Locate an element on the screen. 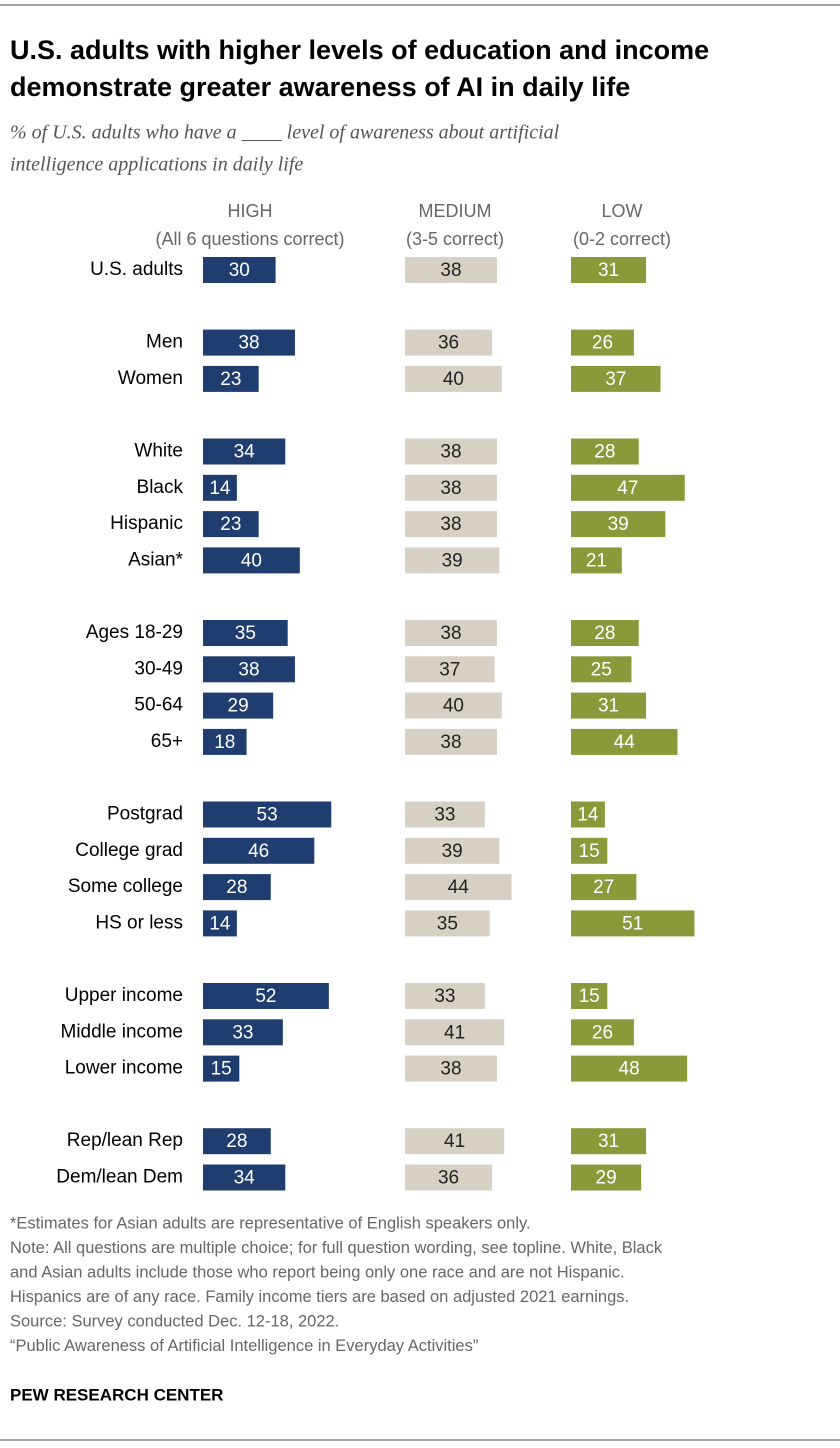 Image resolution: width=840 pixels, height=1448 pixels. series-description: (3-5 correct) is located at coordinates (455, 239).